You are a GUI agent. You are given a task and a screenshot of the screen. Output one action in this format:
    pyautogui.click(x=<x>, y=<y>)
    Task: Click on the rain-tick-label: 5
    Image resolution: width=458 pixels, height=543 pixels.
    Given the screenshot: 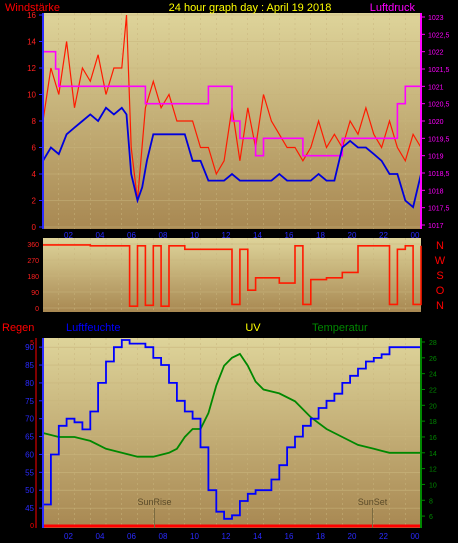 What is the action you would take?
    pyautogui.click(x=32, y=343)
    